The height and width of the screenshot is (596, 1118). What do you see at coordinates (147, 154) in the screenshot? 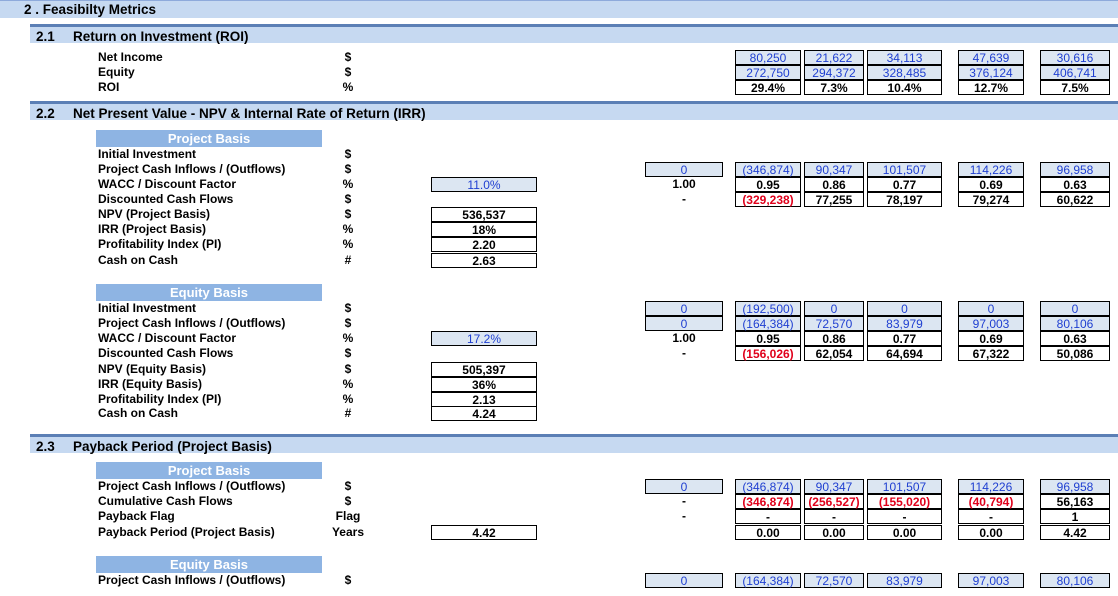
I see `row-label: Initial Investment` at bounding box center [147, 154].